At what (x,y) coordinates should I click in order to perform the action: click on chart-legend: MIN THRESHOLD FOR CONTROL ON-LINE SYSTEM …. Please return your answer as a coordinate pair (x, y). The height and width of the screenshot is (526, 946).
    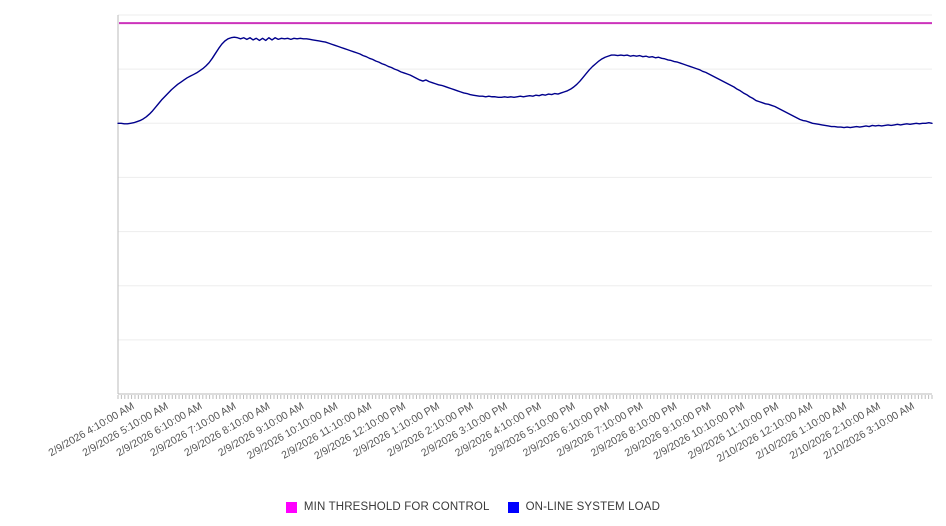
    Looking at the image, I should click on (473, 507).